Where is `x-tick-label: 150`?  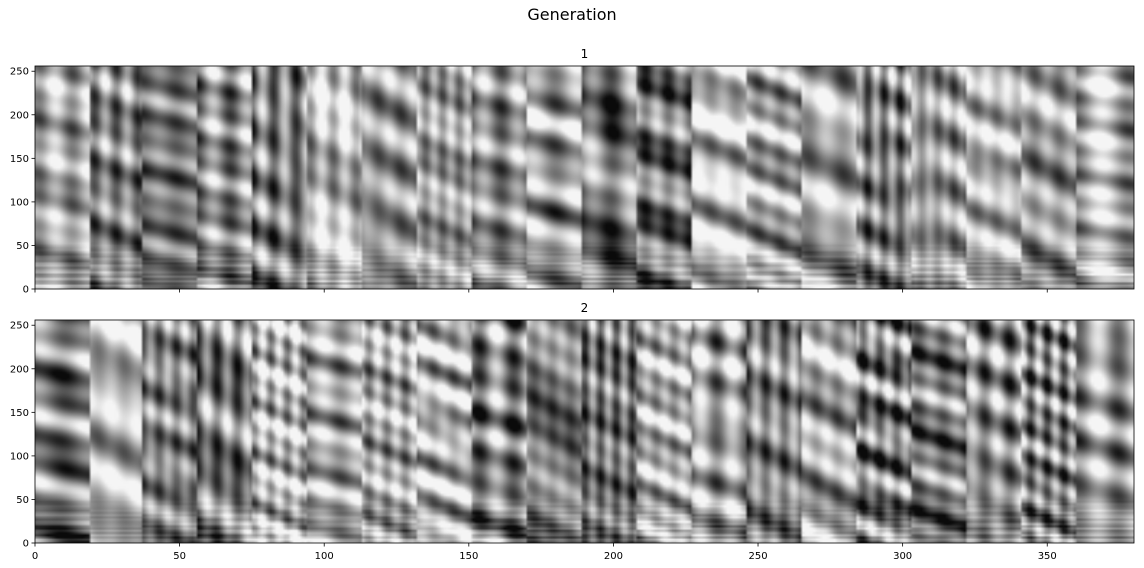 x-tick-label: 150 is located at coordinates (468, 556).